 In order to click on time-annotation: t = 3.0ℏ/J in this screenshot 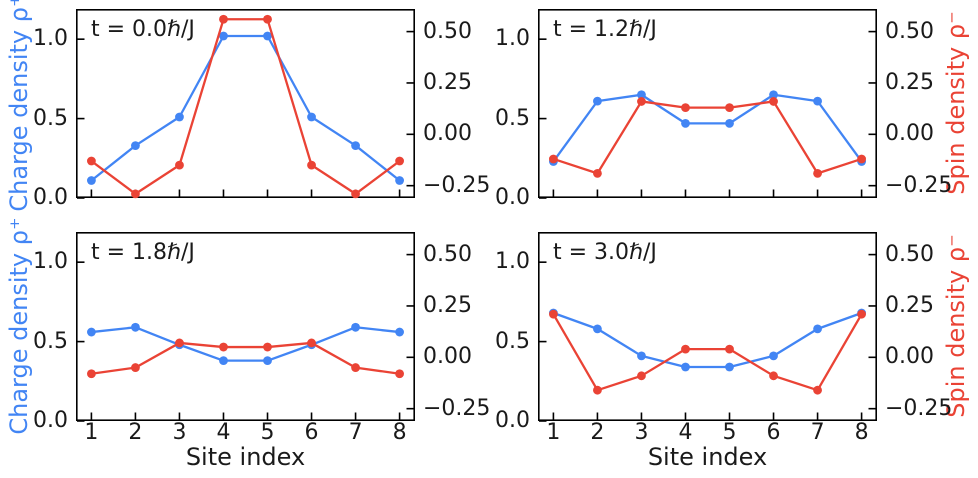, I will do `click(605, 252)`.